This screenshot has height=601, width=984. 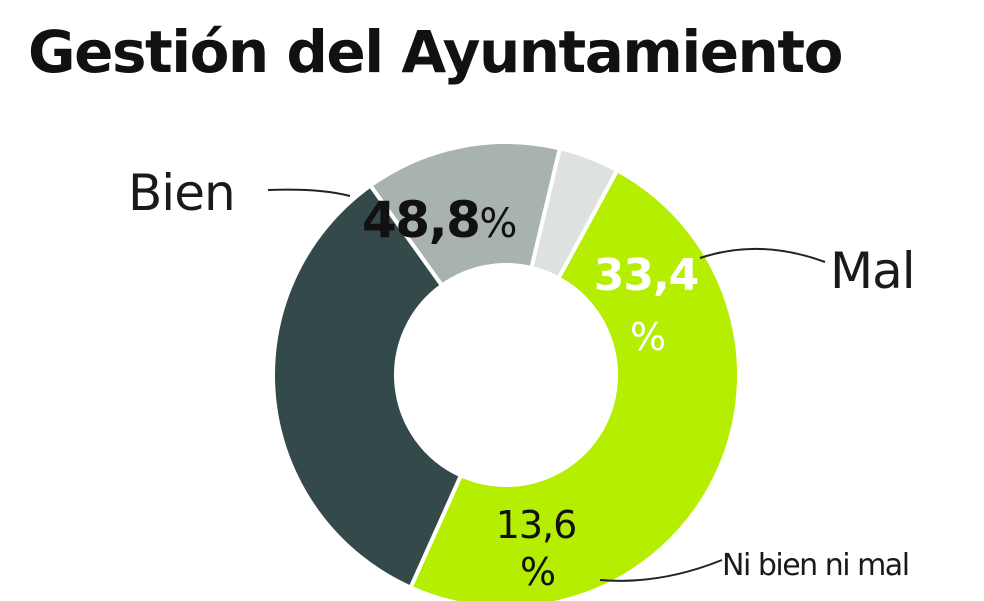 I want to click on value-number-ni-bien-ni-mal: 13,6, so click(x=536, y=525).